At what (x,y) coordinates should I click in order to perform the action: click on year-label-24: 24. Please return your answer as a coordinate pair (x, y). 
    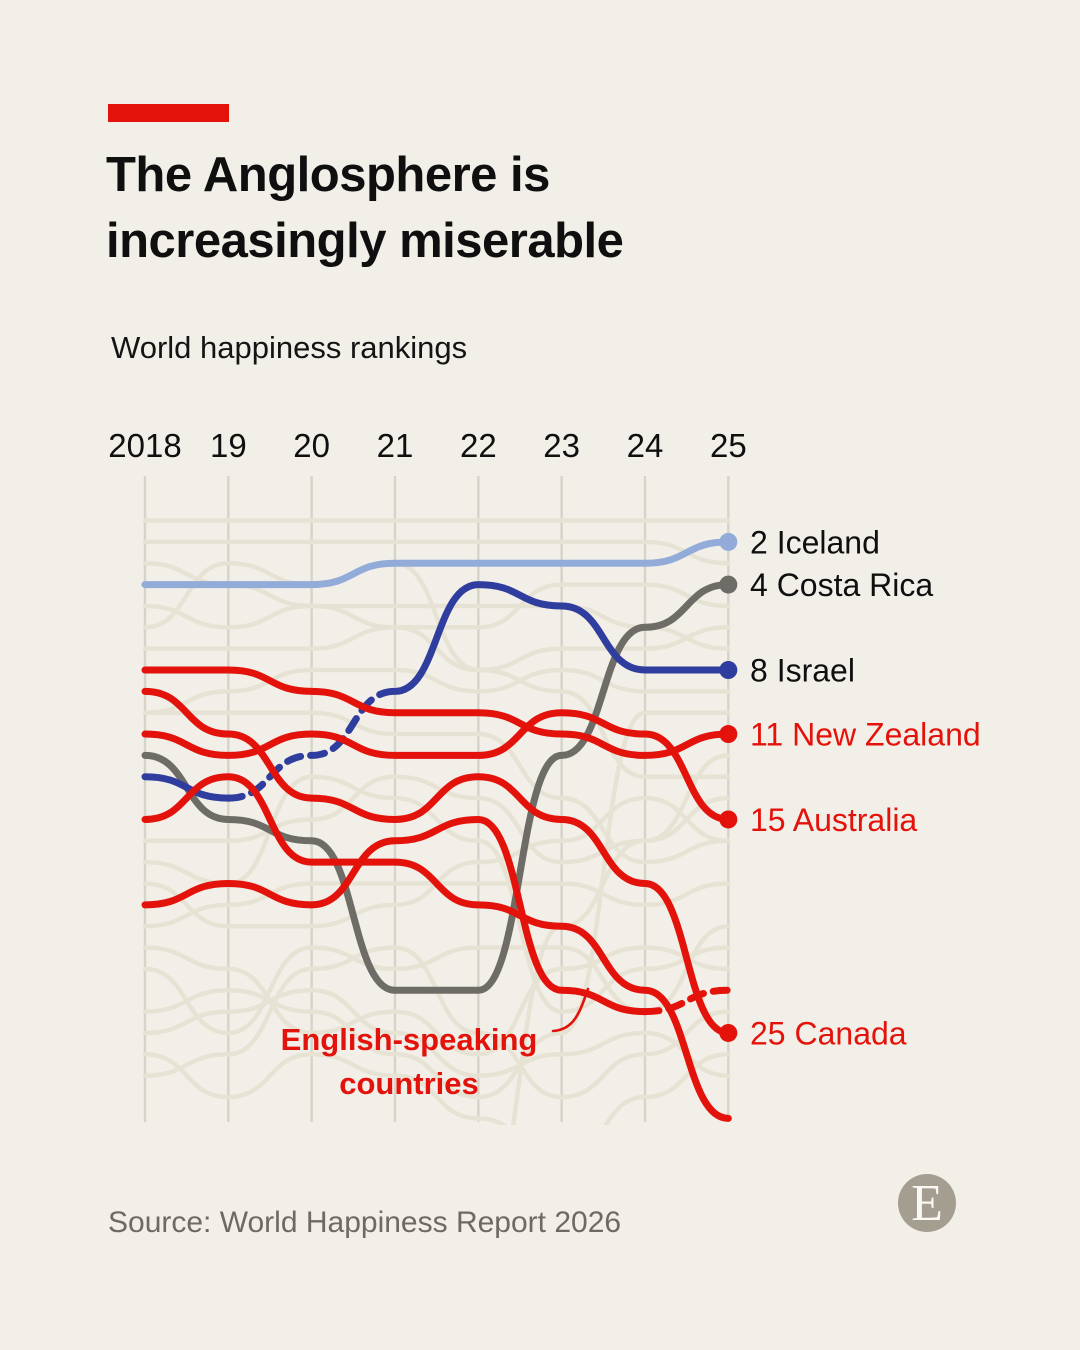
    Looking at the image, I should click on (645, 445).